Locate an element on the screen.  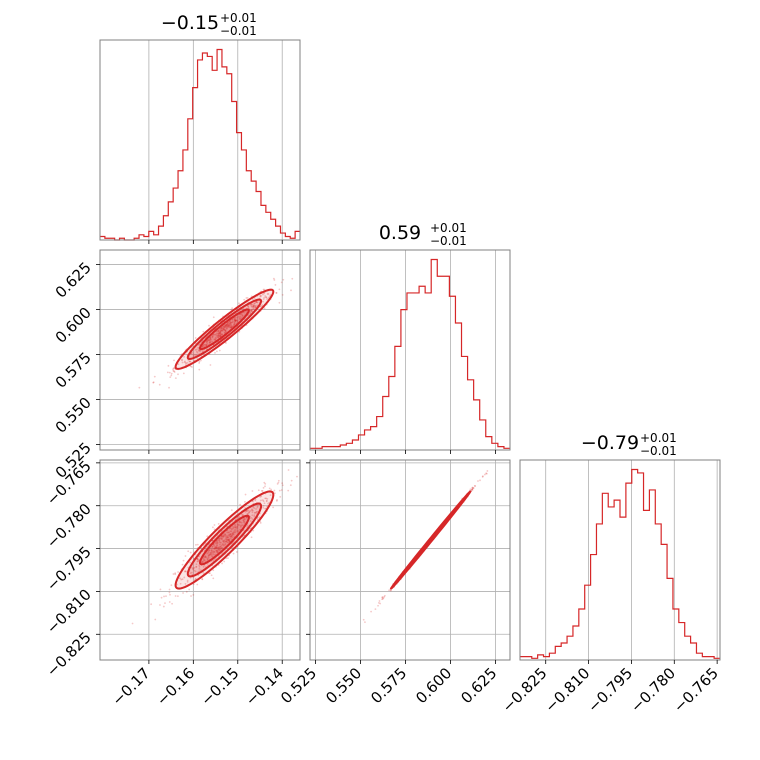
y-tick-label: −0.810 is located at coordinates (69, 612).